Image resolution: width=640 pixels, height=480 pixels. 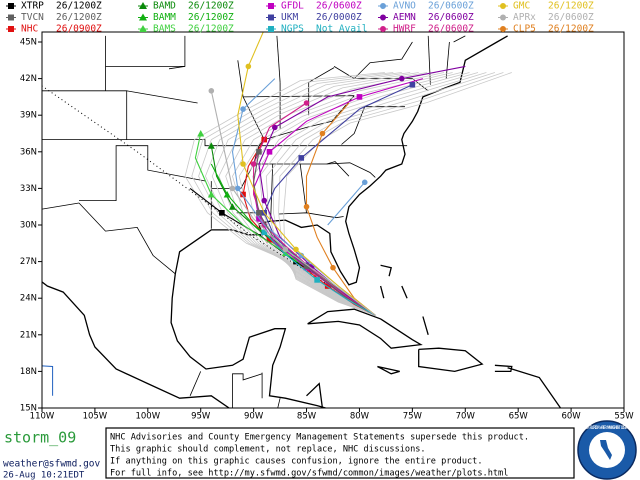 I want to click on logo-florida, so click(x=606, y=450).